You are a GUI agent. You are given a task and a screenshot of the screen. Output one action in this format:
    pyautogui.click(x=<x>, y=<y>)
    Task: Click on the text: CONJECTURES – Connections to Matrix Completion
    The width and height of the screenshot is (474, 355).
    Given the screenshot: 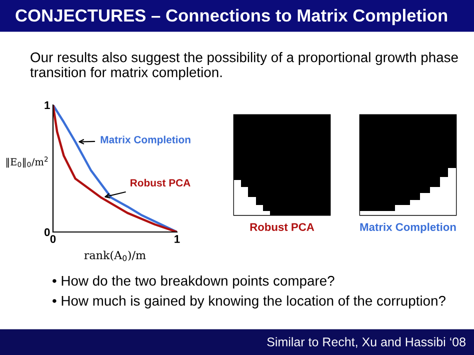 What is the action you would take?
    pyautogui.click(x=232, y=17)
    